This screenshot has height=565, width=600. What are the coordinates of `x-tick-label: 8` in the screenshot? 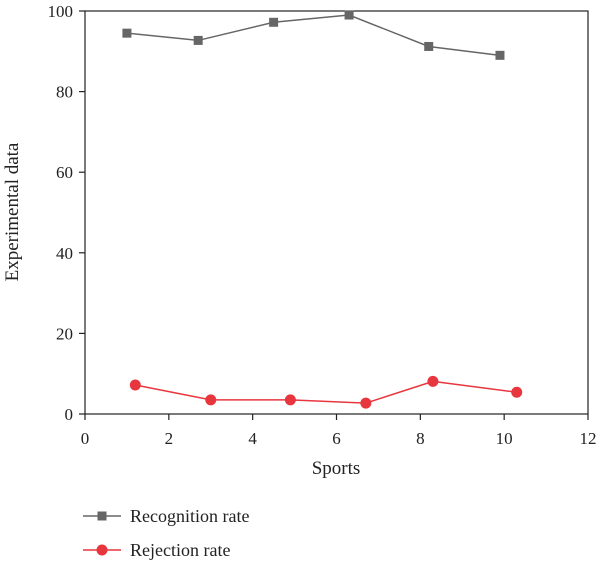 It's located at (420, 438).